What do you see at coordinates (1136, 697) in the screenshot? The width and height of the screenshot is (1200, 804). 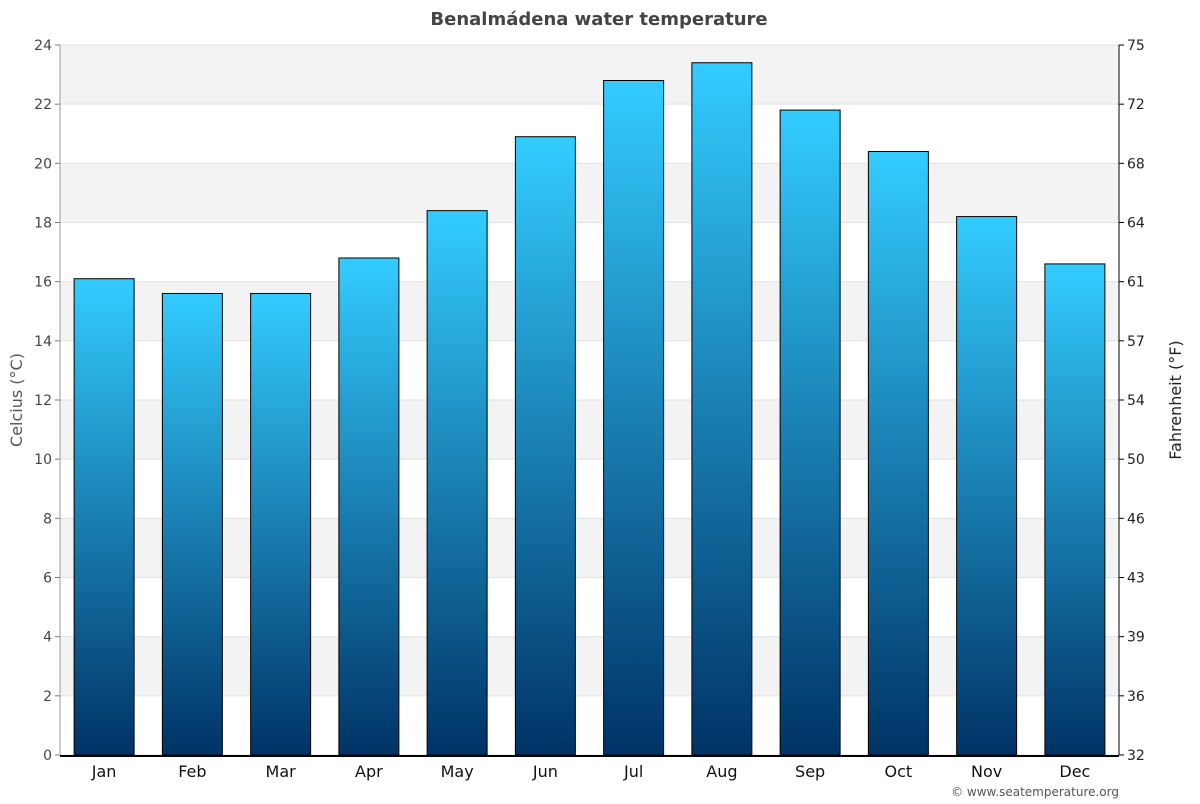 I see `y2-tick-label: 36` at bounding box center [1136, 697].